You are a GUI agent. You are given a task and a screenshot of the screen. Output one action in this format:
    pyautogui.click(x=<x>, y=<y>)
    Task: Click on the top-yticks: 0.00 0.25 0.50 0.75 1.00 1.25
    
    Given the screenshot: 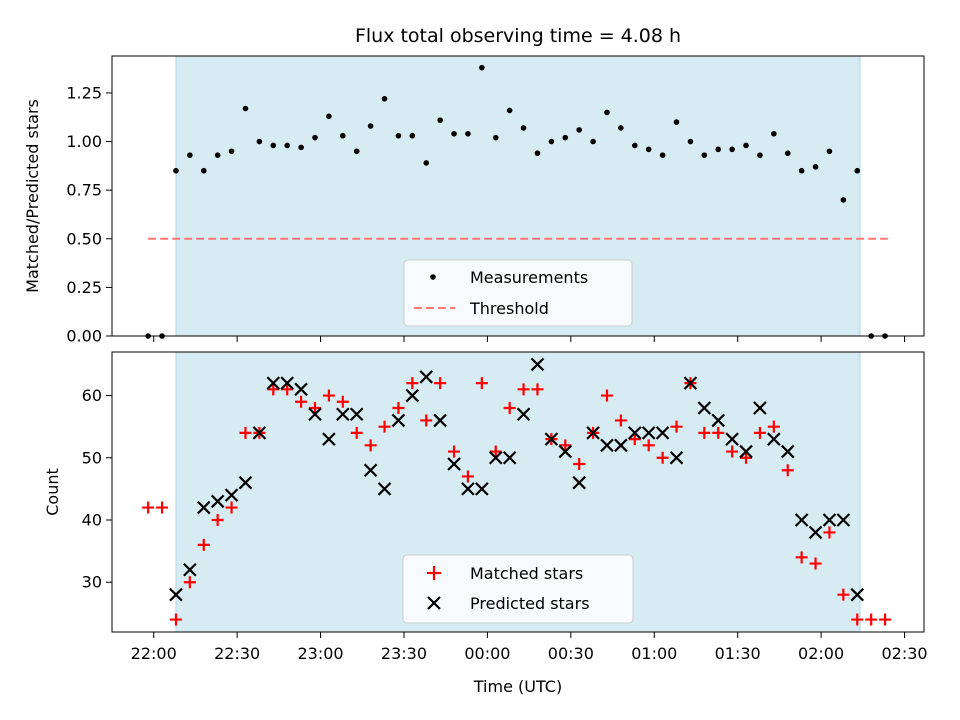 What is the action you would take?
    pyautogui.click(x=89, y=214)
    